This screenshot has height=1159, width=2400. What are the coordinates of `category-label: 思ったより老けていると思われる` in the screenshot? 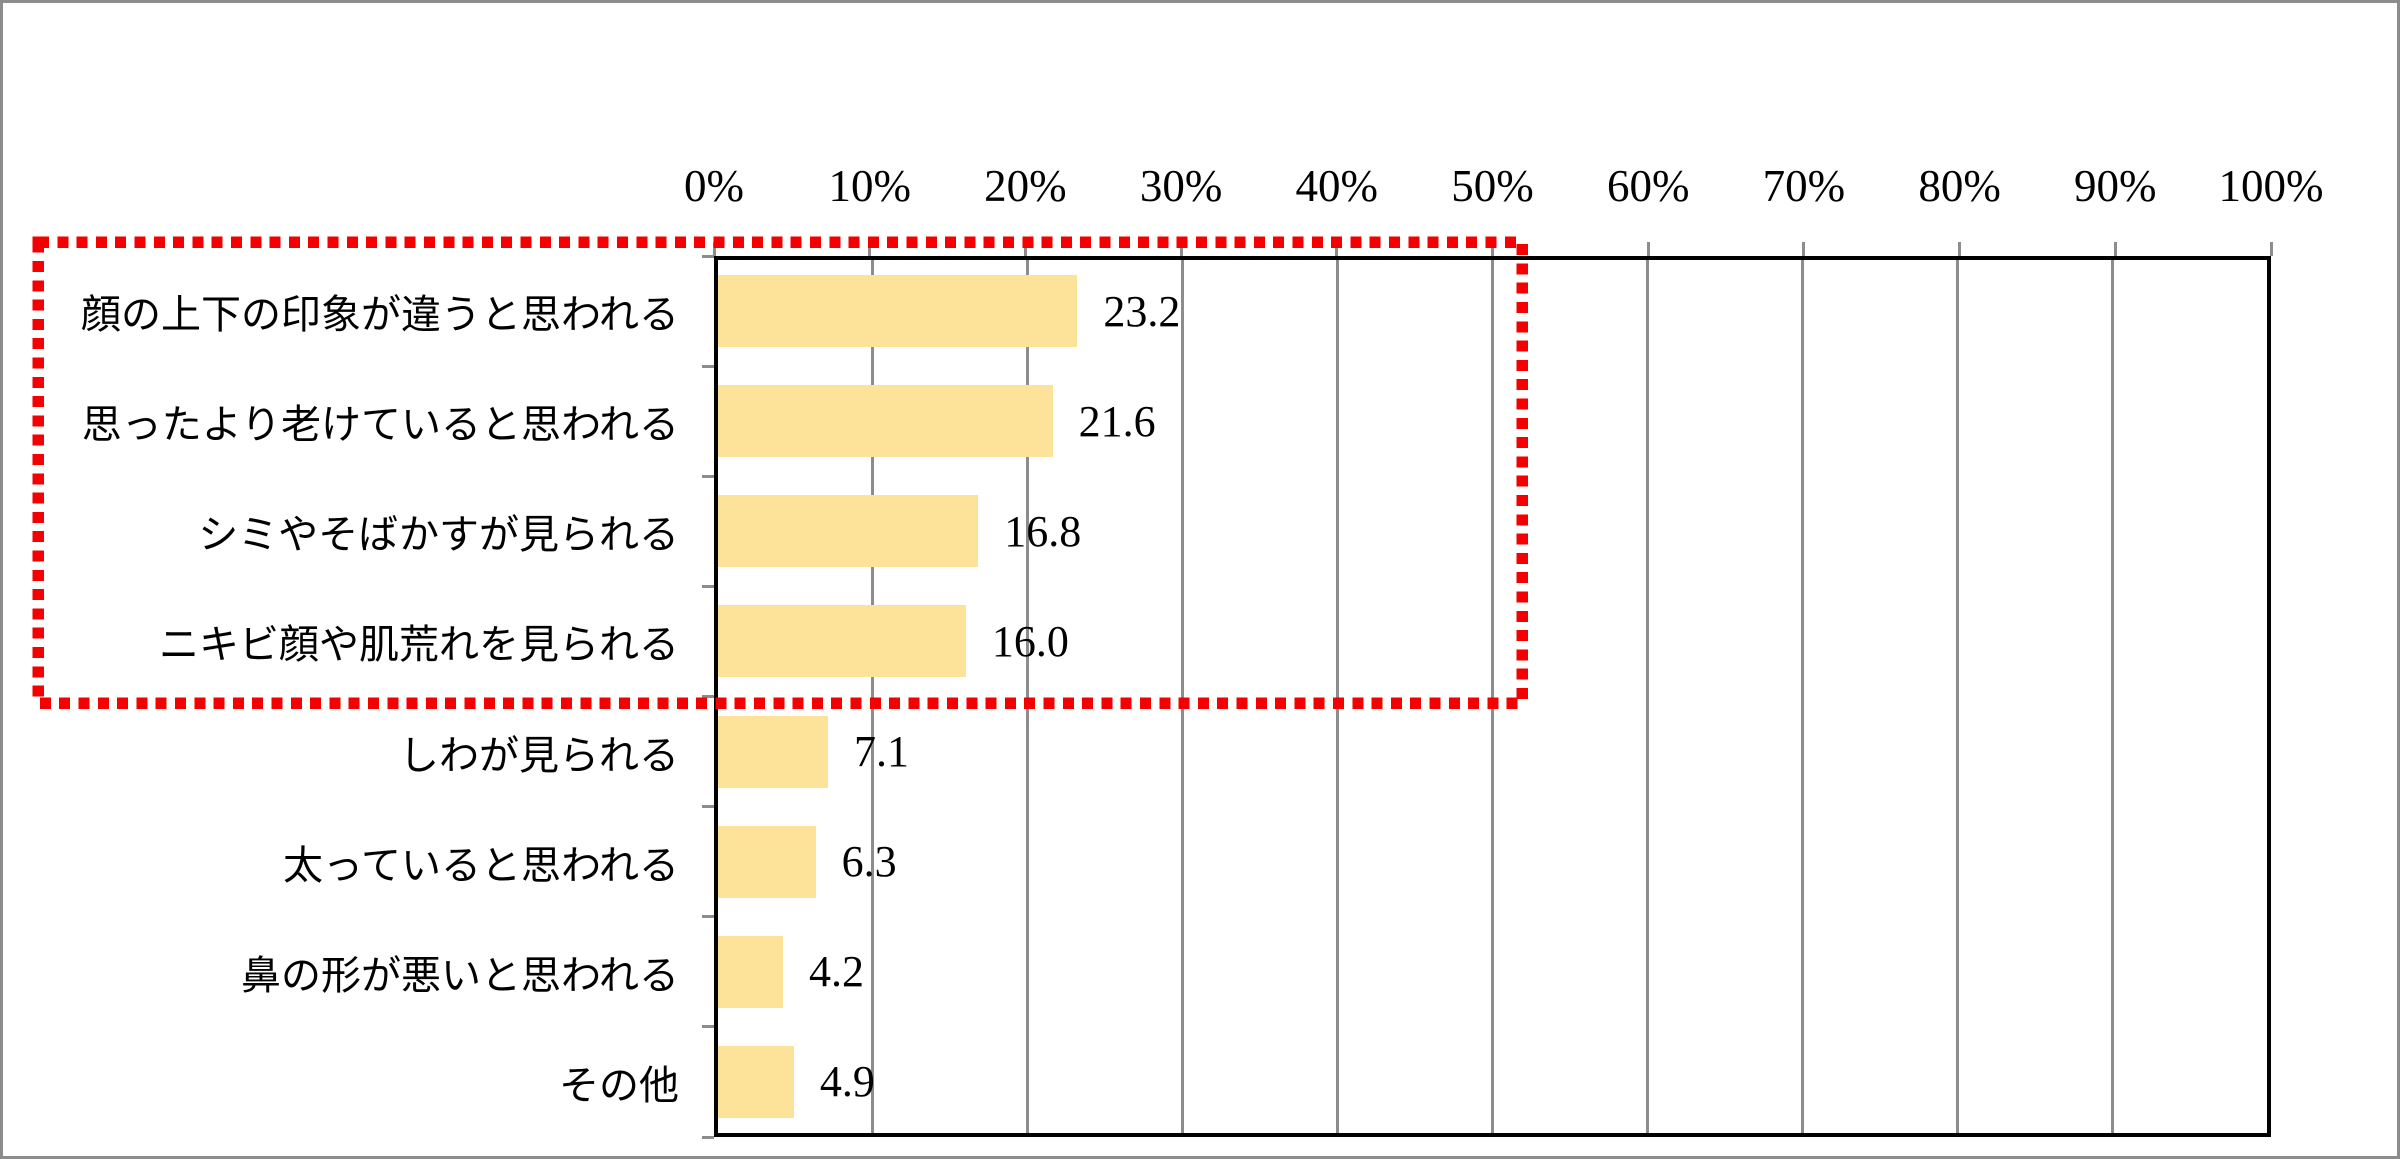 It's located at (380, 425).